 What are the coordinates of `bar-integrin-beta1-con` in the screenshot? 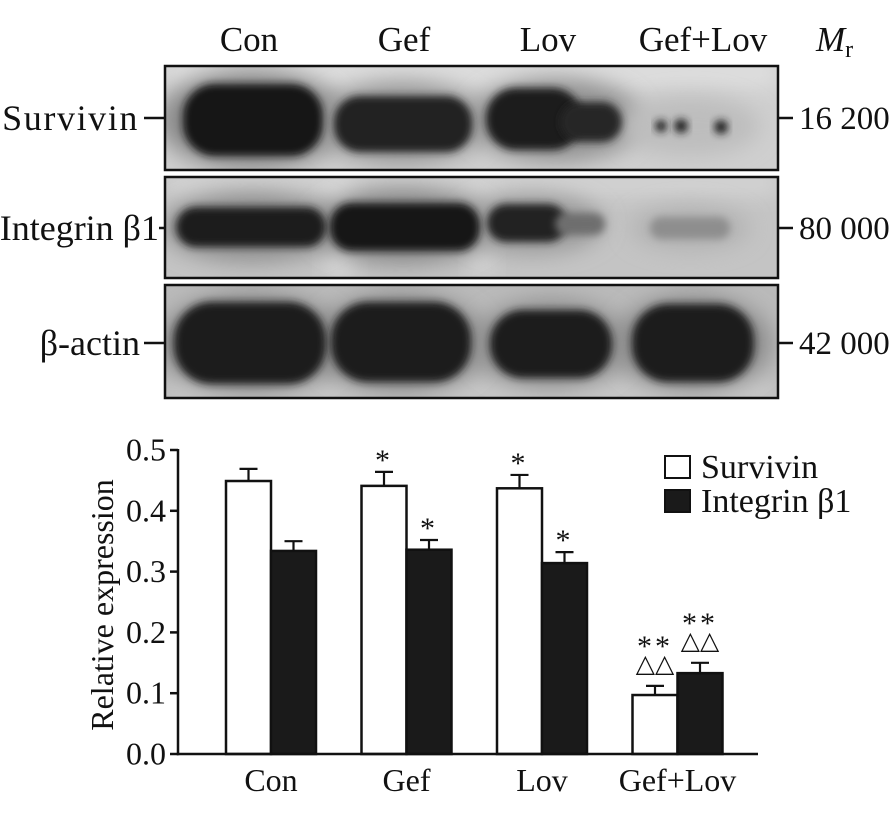 It's located at (293, 652).